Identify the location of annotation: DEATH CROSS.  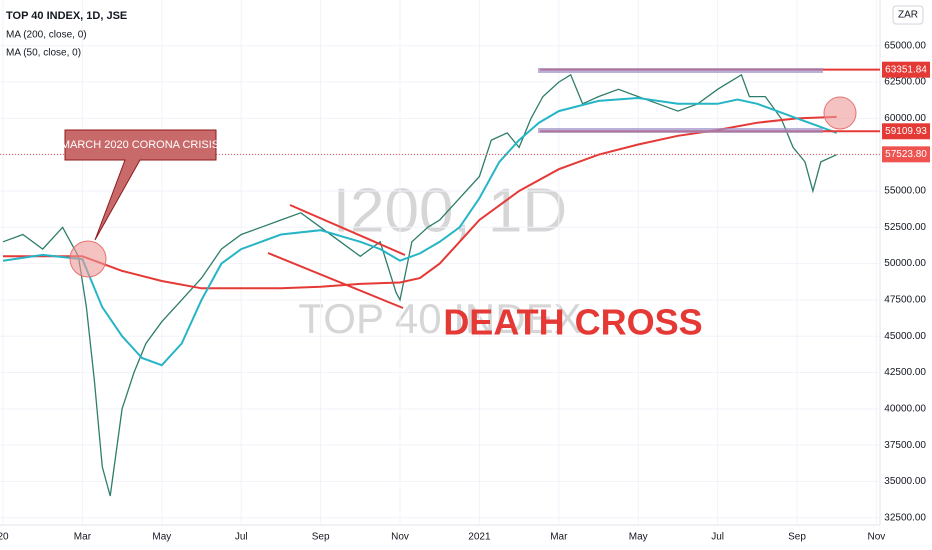
(572, 322).